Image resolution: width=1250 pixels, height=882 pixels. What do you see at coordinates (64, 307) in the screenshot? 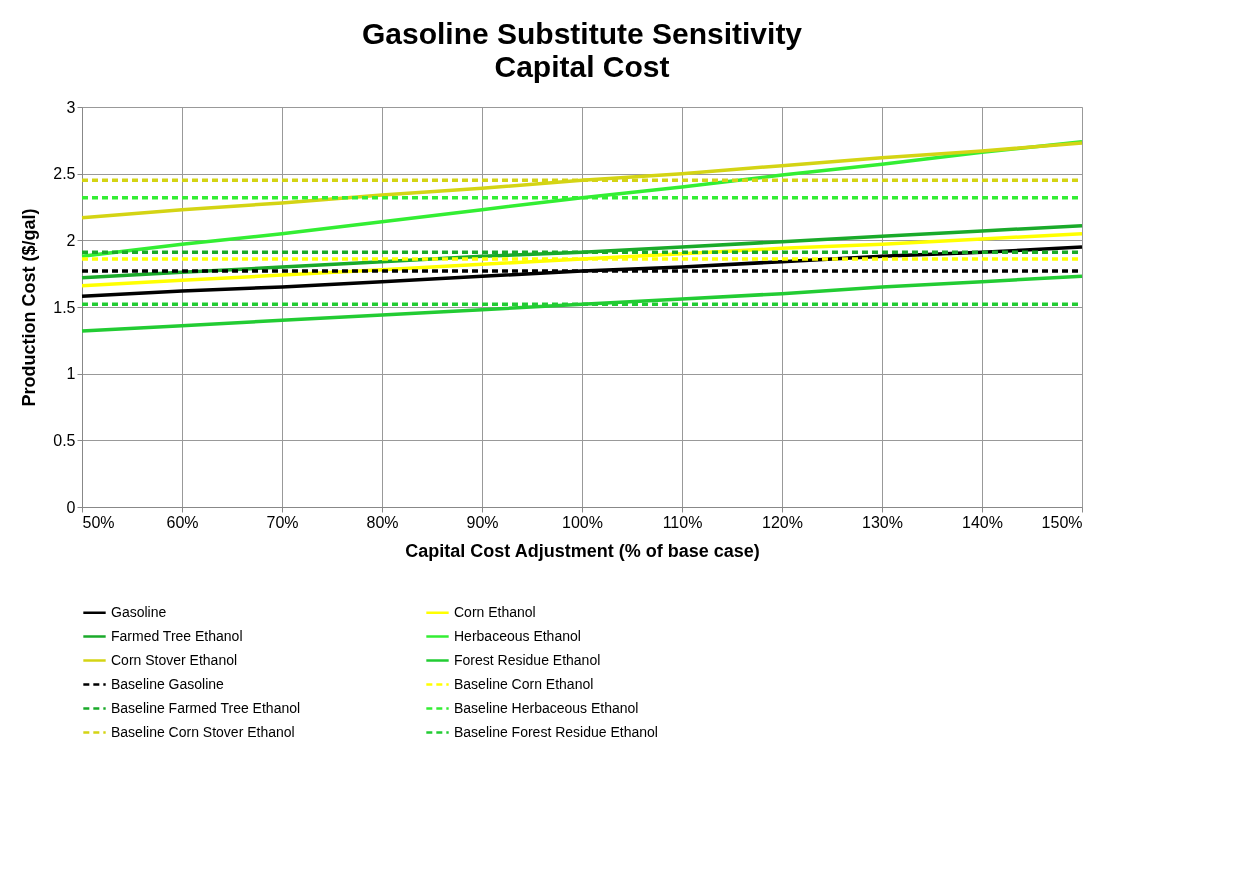
I see `y-tick-label: 1.5` at bounding box center [64, 307].